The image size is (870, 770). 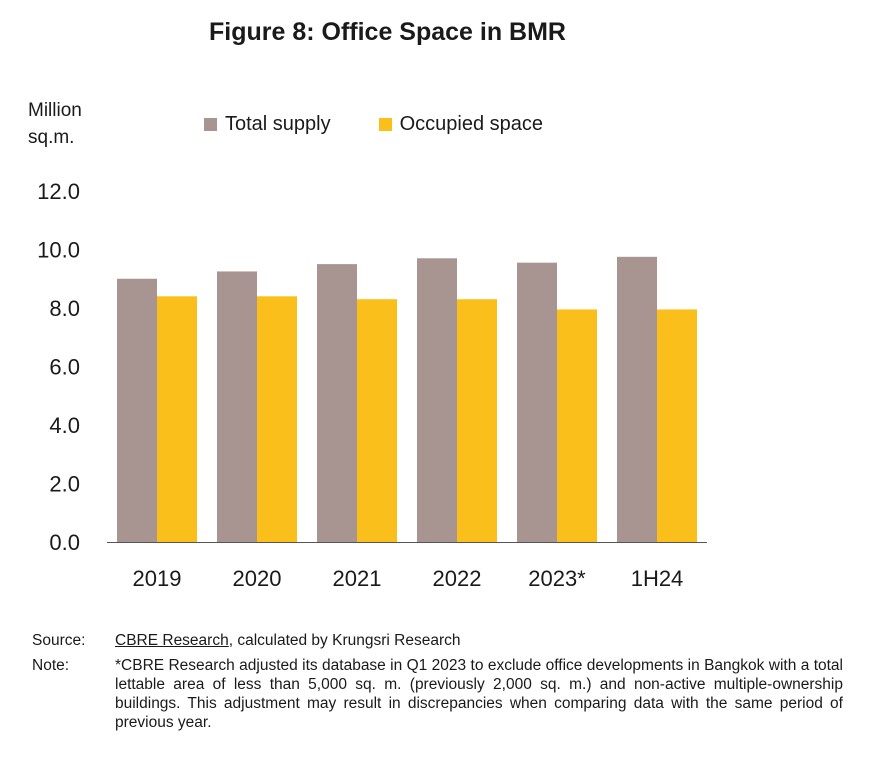 I want to click on legend-item-occupied-space: Occupied space, so click(x=461, y=124).